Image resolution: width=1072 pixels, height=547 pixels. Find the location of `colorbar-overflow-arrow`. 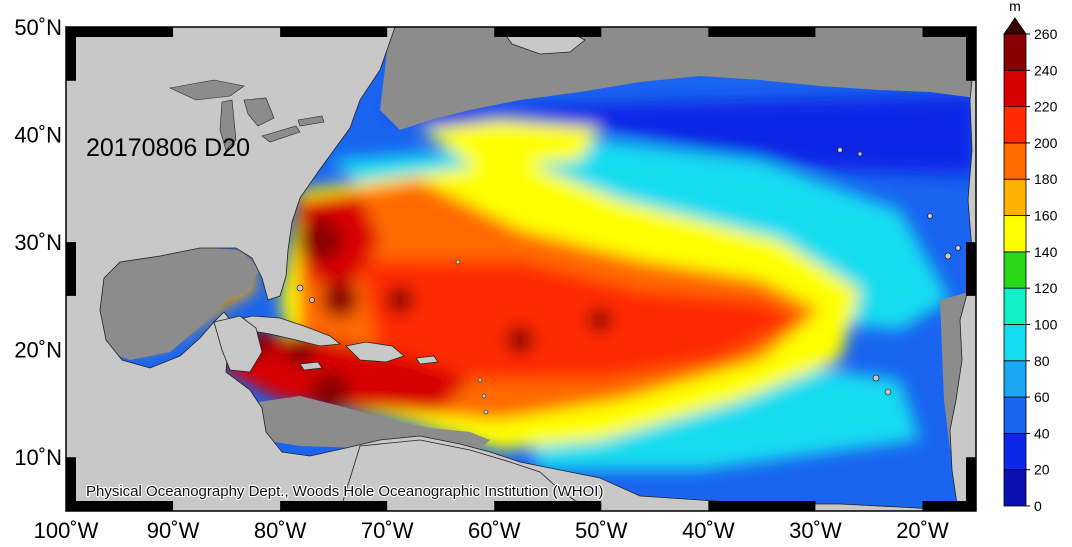

colorbar-overflow-arrow is located at coordinates (1015, 26).